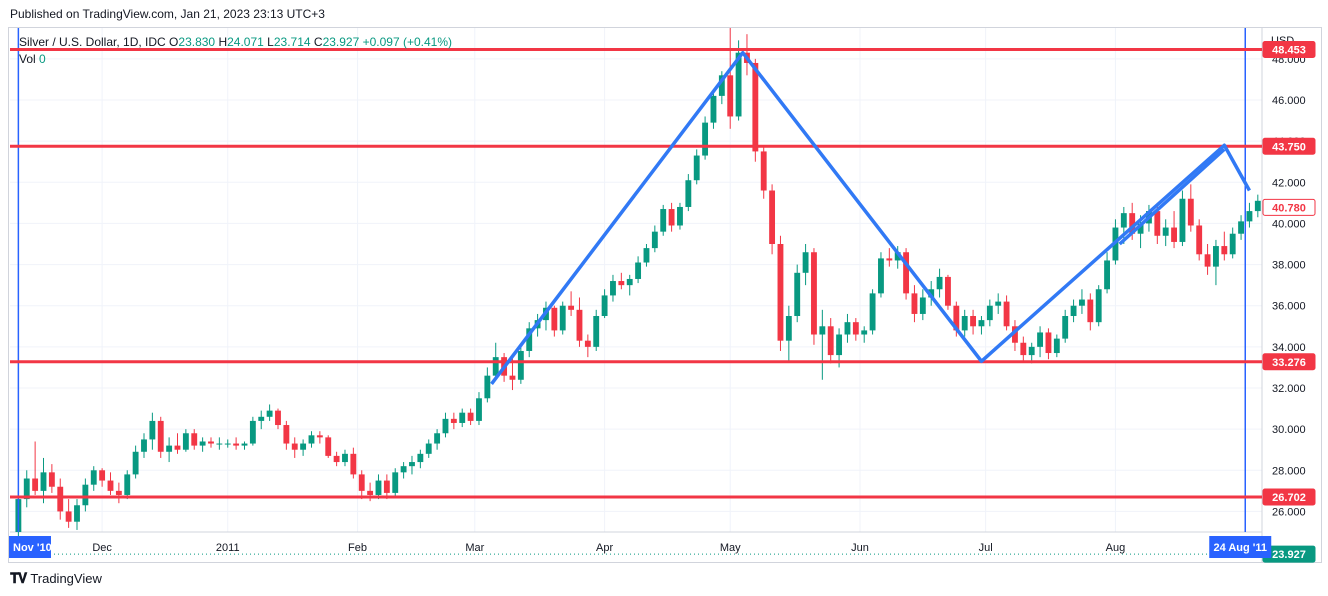 This screenshot has height=596, width=1328. What do you see at coordinates (1172, 197) in the screenshot?
I see `pattern-neckline` at bounding box center [1172, 197].